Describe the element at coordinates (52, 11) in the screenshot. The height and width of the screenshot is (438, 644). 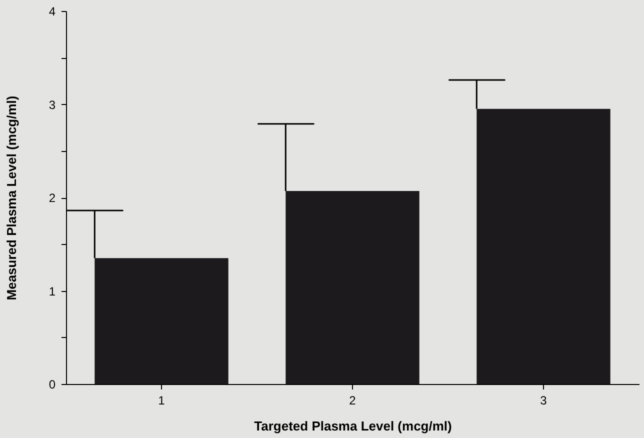
I see `y-tick-label: 4` at that location.